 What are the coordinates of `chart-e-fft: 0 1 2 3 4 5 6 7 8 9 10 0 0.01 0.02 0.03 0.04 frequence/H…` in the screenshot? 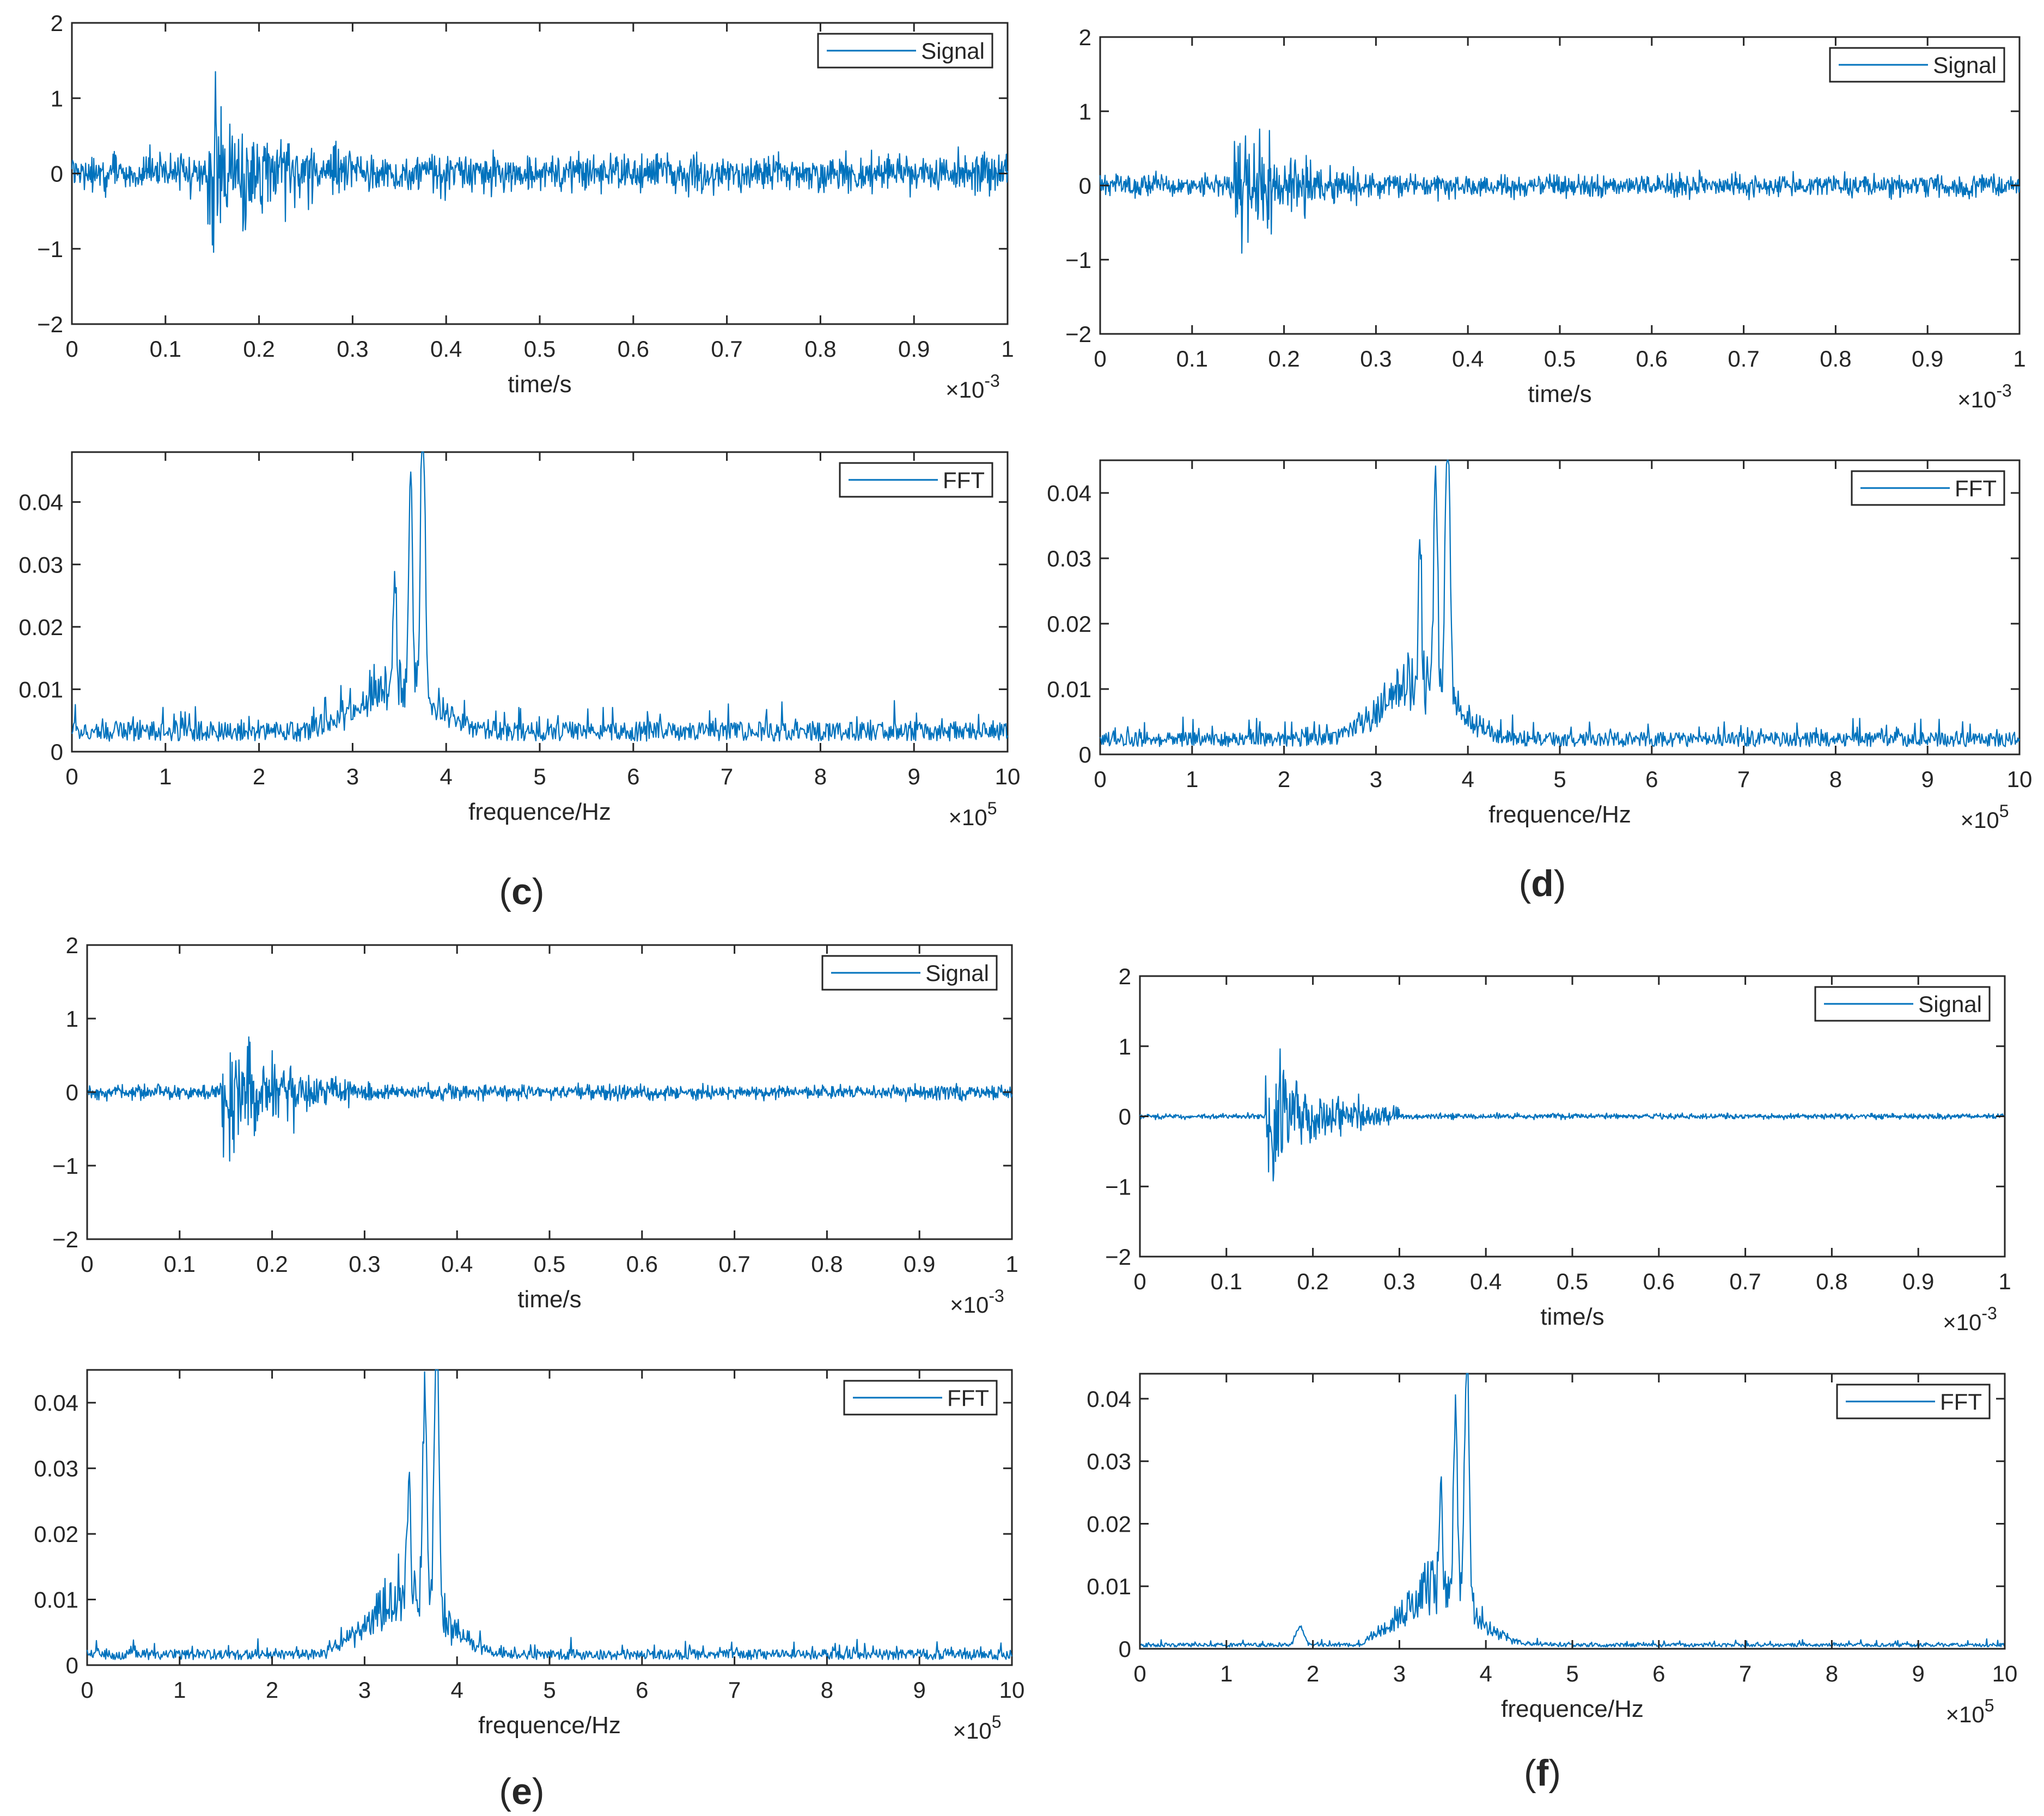 It's located at (529, 1556).